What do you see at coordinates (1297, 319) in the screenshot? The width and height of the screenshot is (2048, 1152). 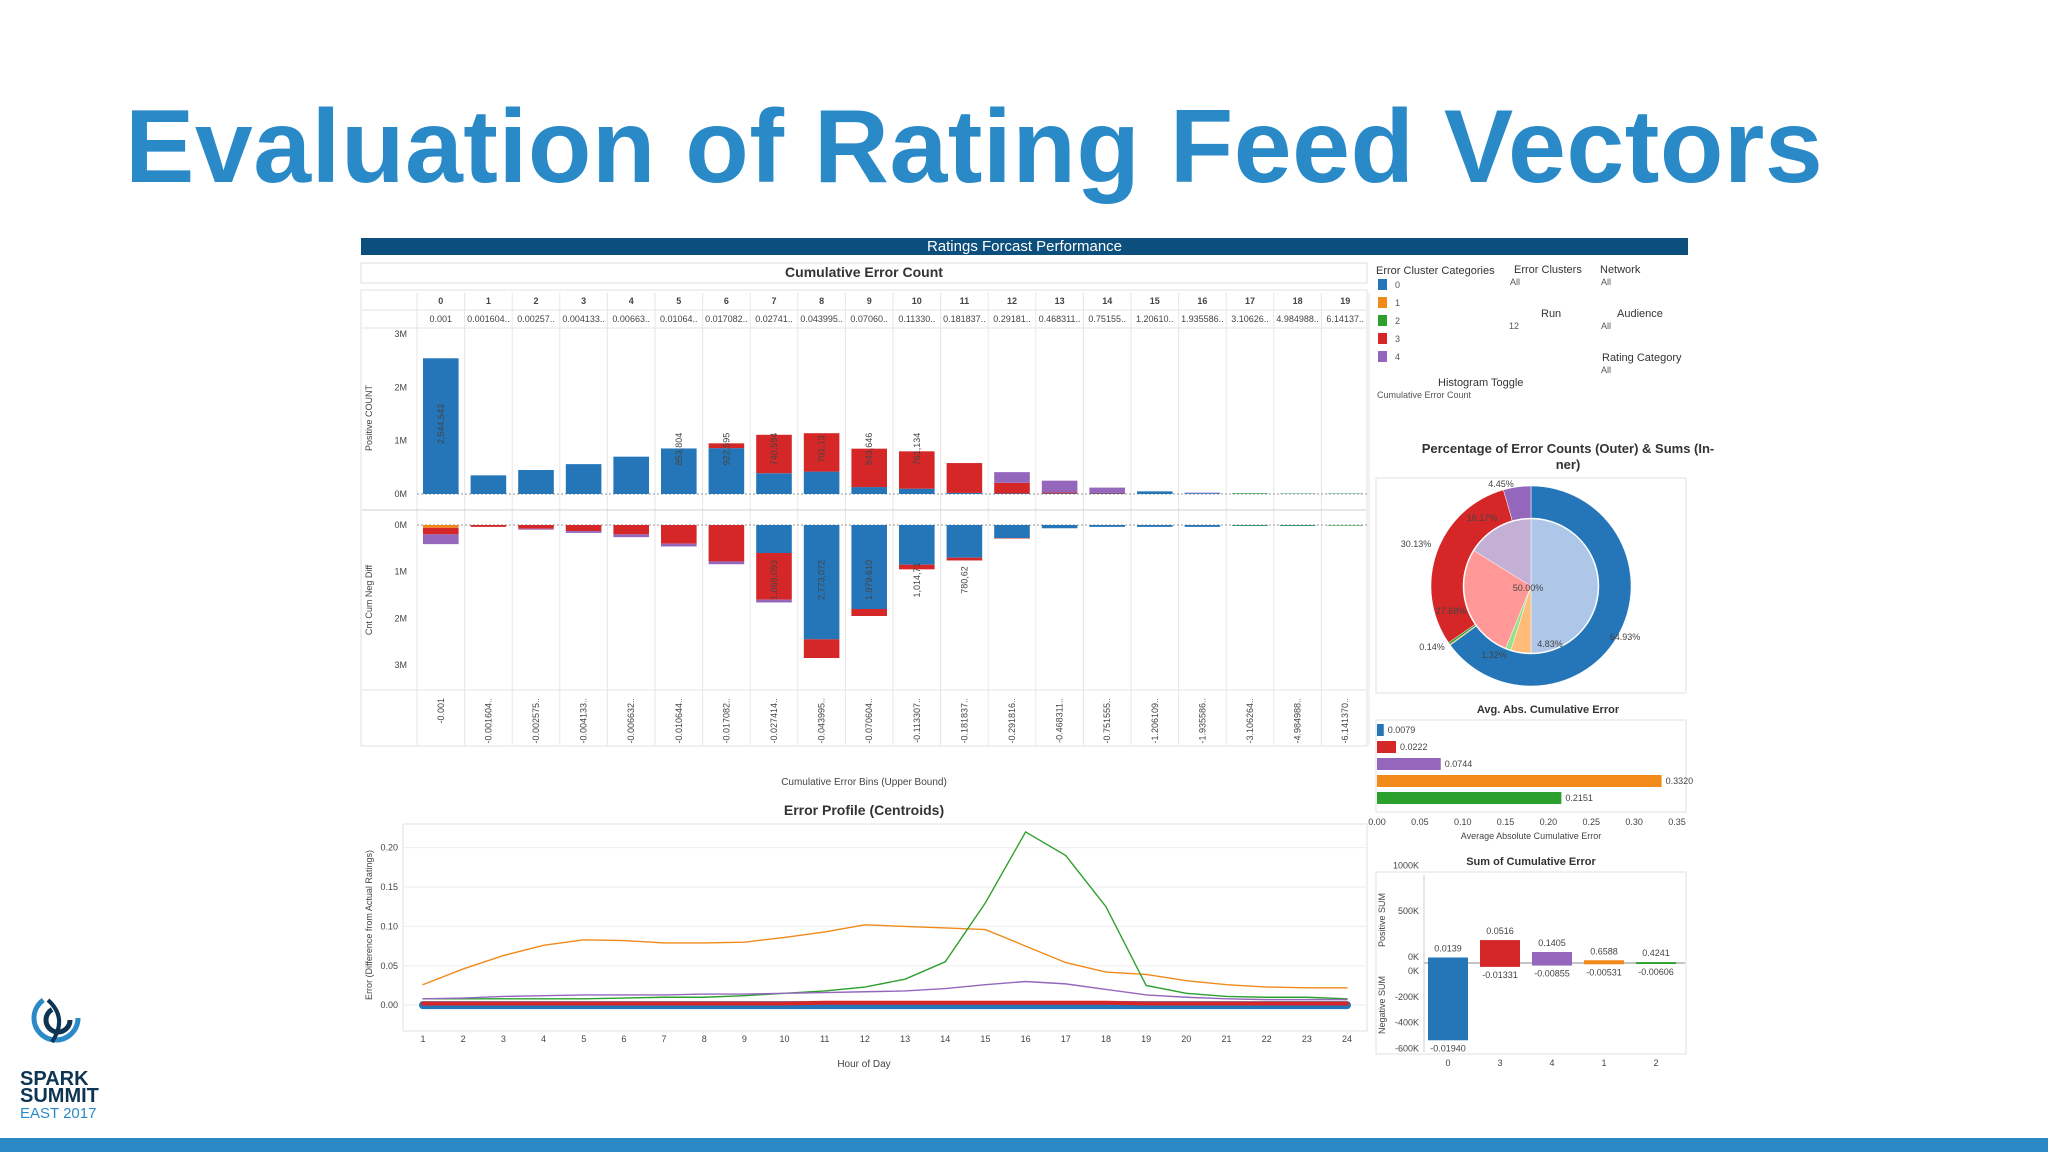 I see `bin-upper-bound: 4.984988..` at bounding box center [1297, 319].